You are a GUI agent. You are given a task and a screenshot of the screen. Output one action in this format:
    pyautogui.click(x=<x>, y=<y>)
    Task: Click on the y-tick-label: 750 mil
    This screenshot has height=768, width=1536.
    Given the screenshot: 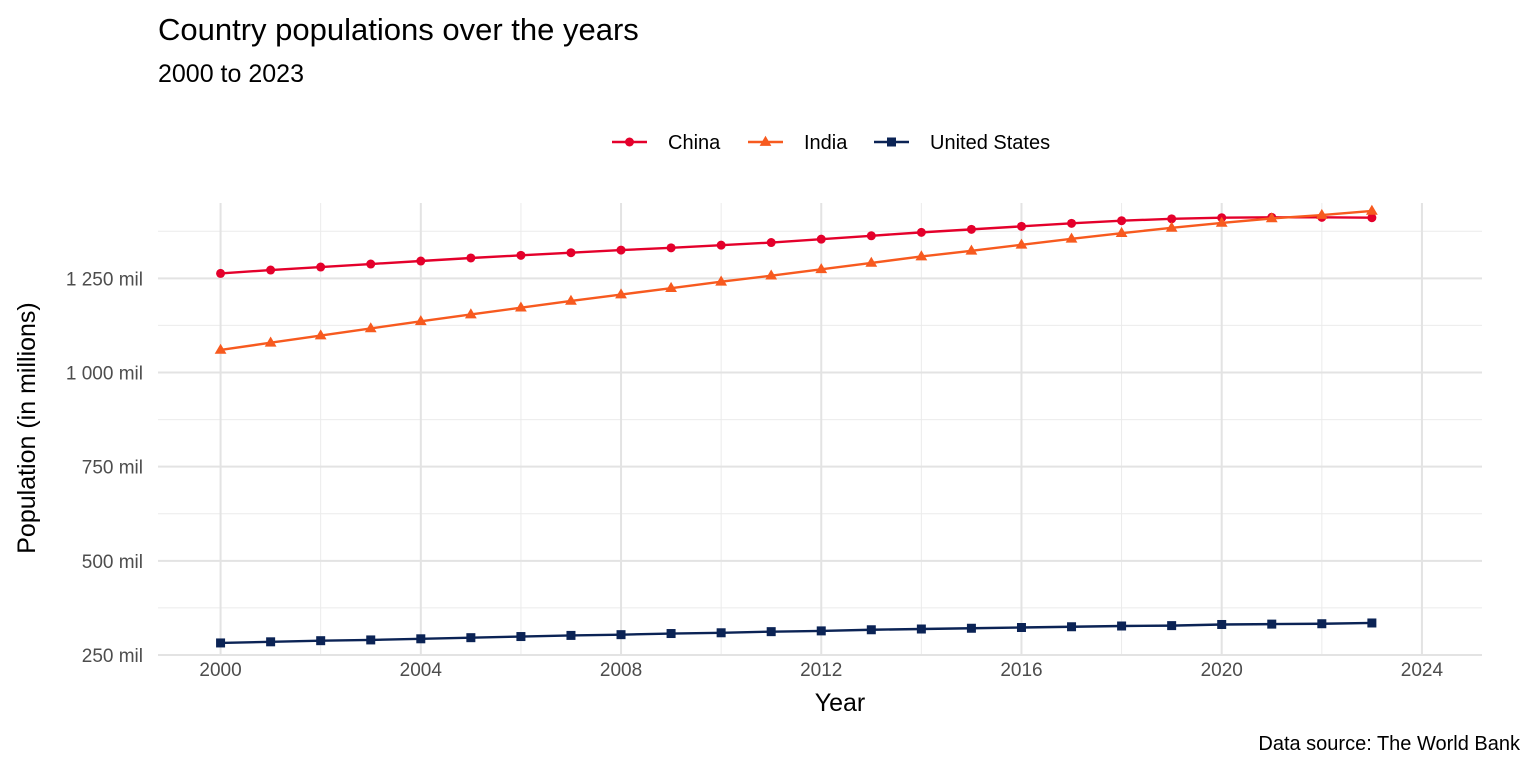 What is the action you would take?
    pyautogui.click(x=112, y=468)
    